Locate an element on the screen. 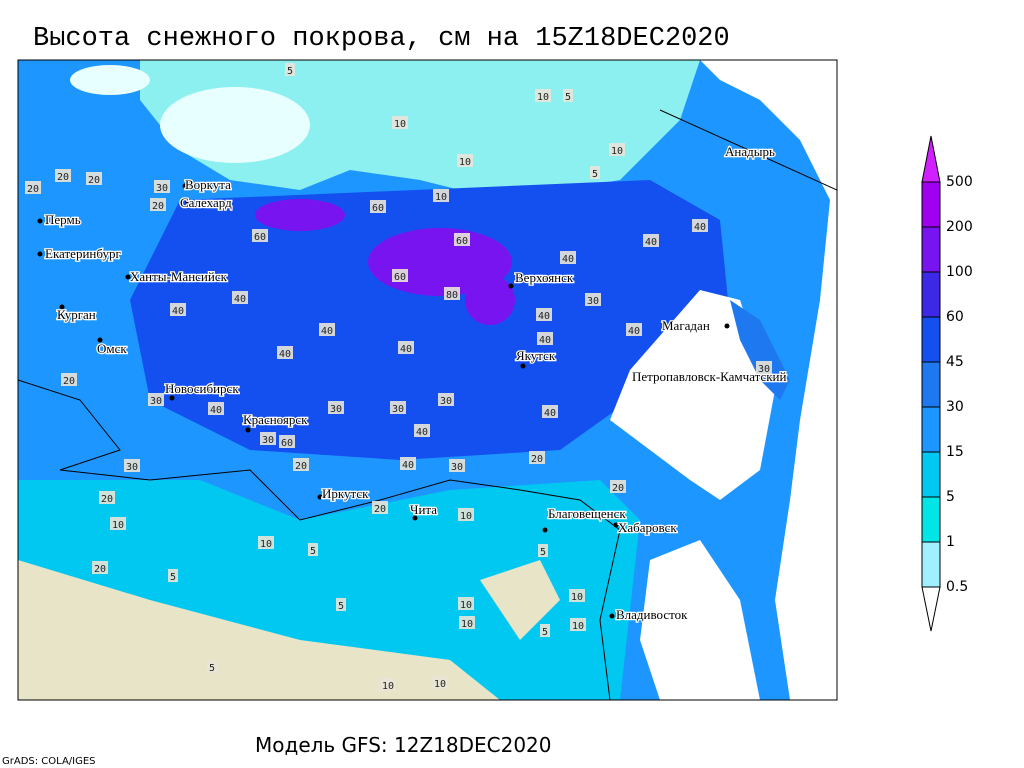 This screenshot has width=1024, height=768. city-label: Верхоянск is located at coordinates (544, 277).